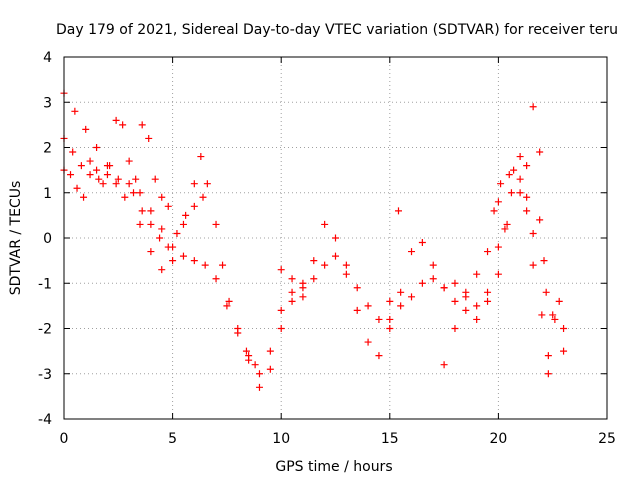  Describe the element at coordinates (45, 284) in the screenshot. I see `y-tick-label: -1` at that location.